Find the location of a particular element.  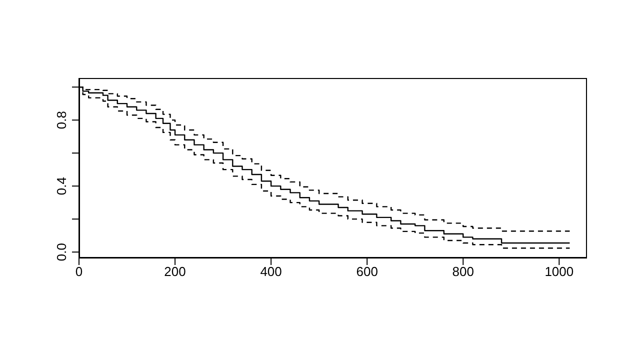

y-tick-label: 0.8 is located at coordinates (61, 120).